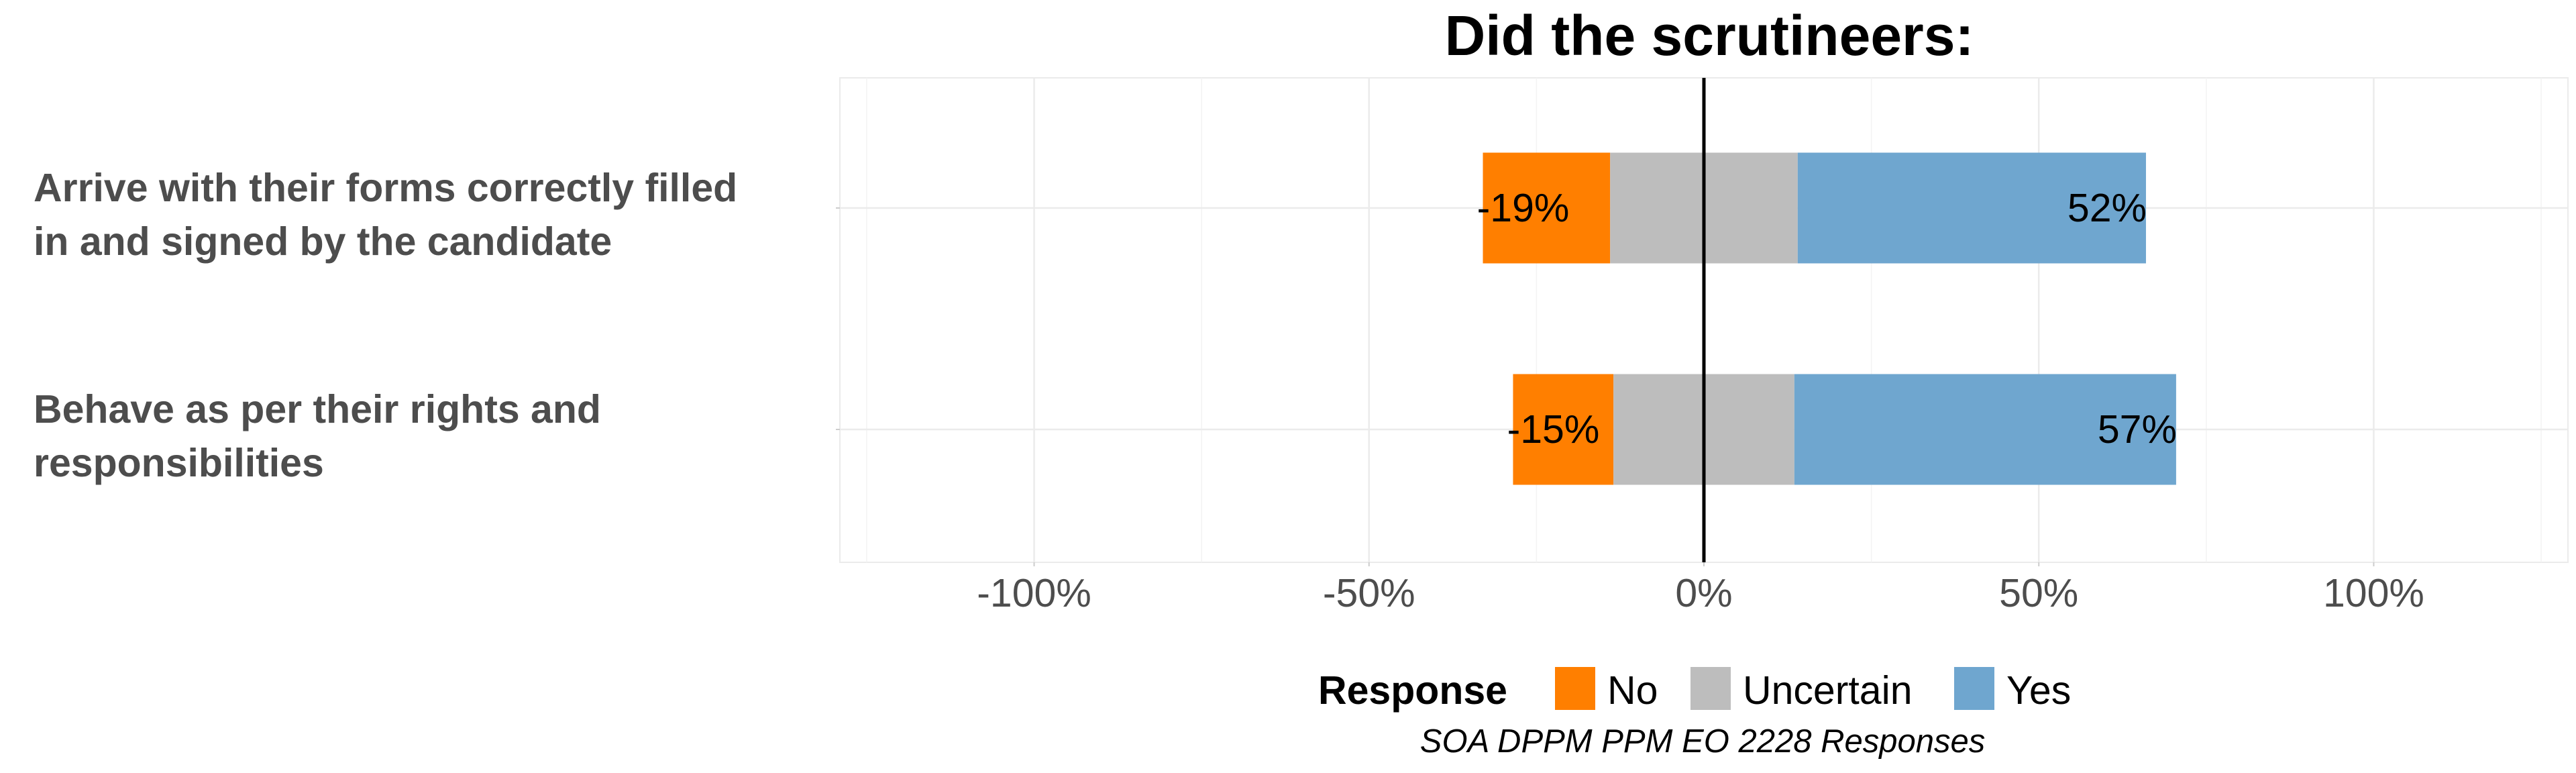  Describe the element at coordinates (2107, 208) in the screenshot. I see `data-label: 52%` at that location.